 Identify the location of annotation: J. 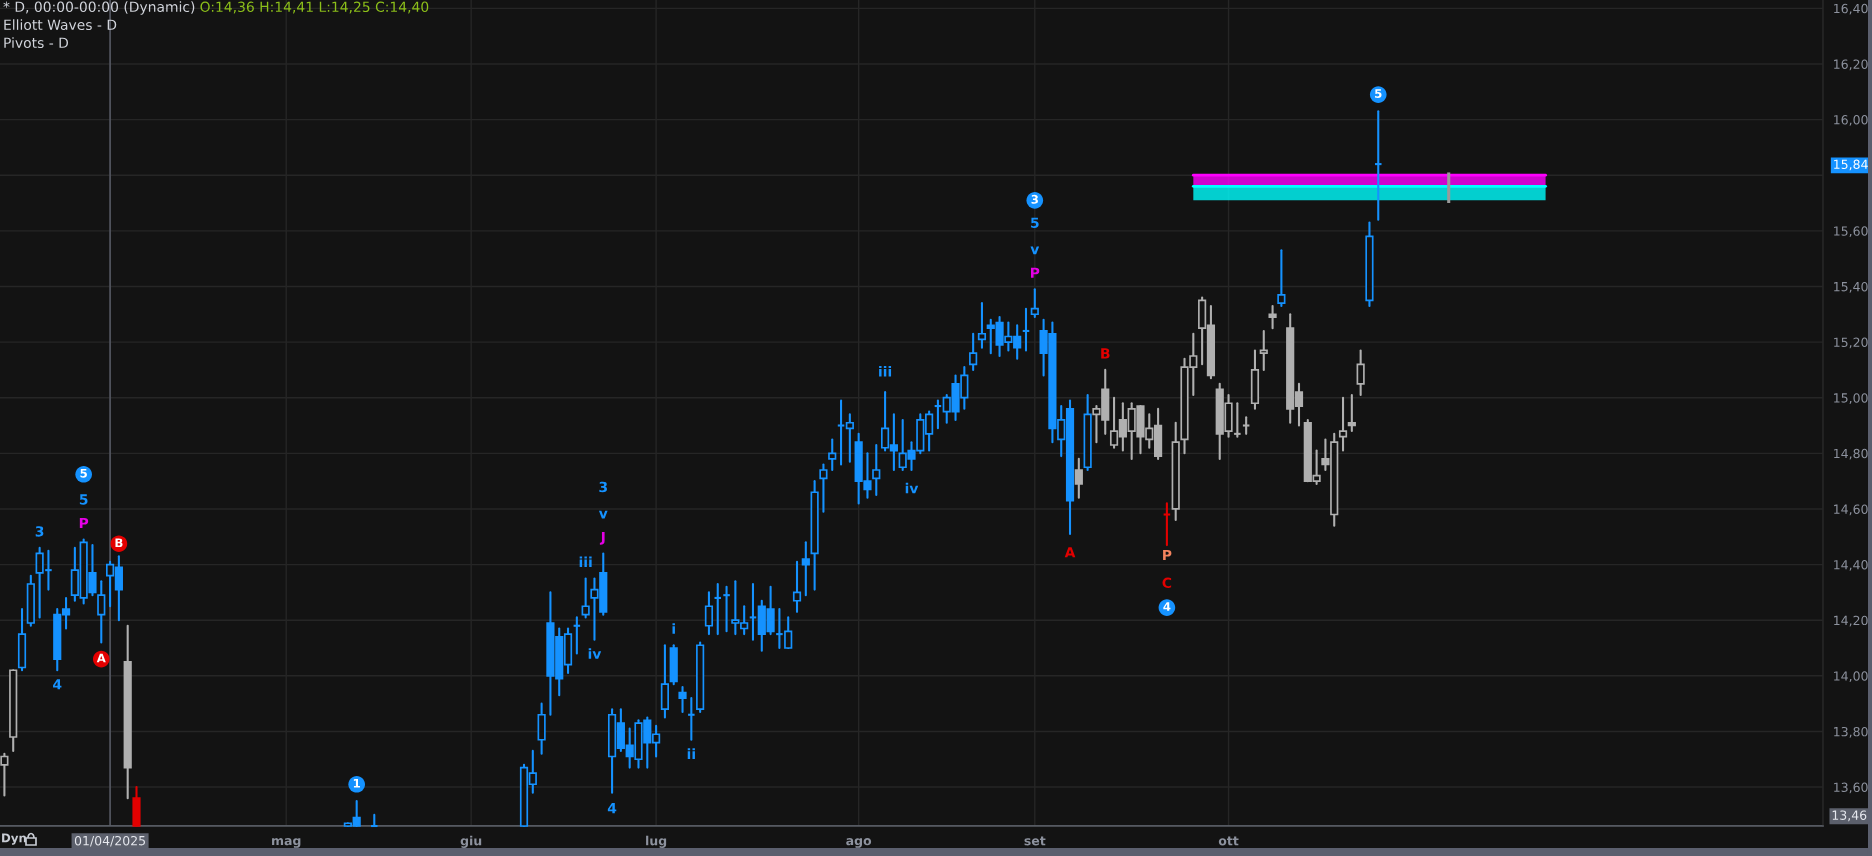
(602, 538).